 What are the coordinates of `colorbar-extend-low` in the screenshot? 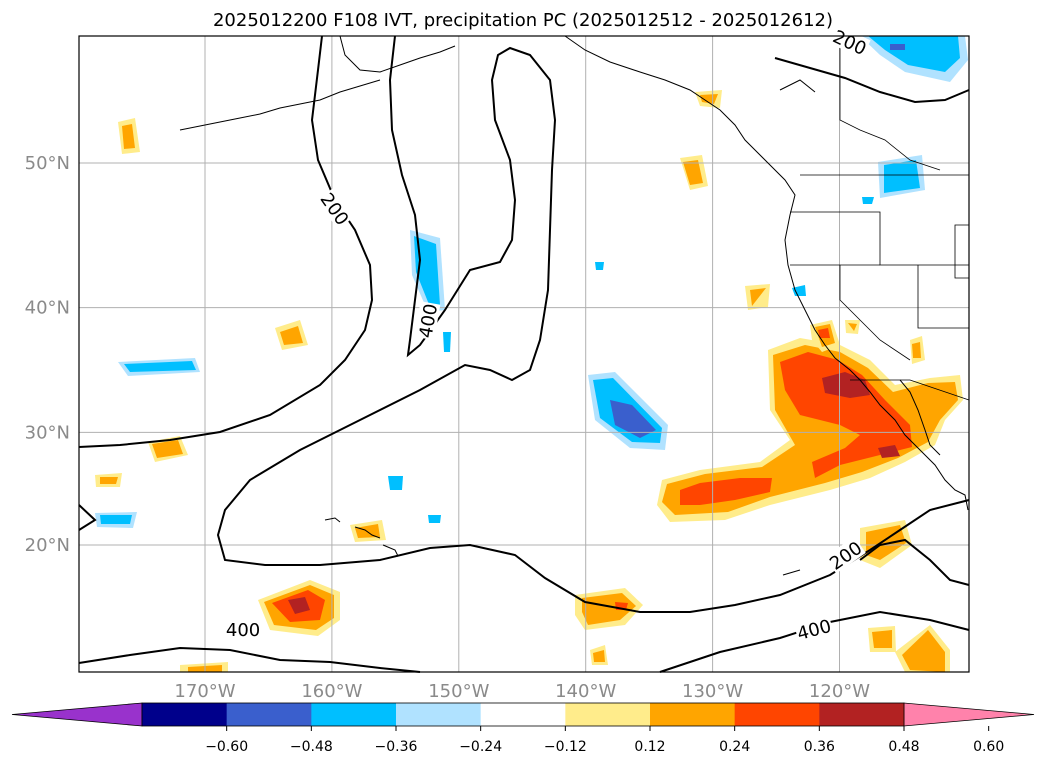 It's located at (77, 714).